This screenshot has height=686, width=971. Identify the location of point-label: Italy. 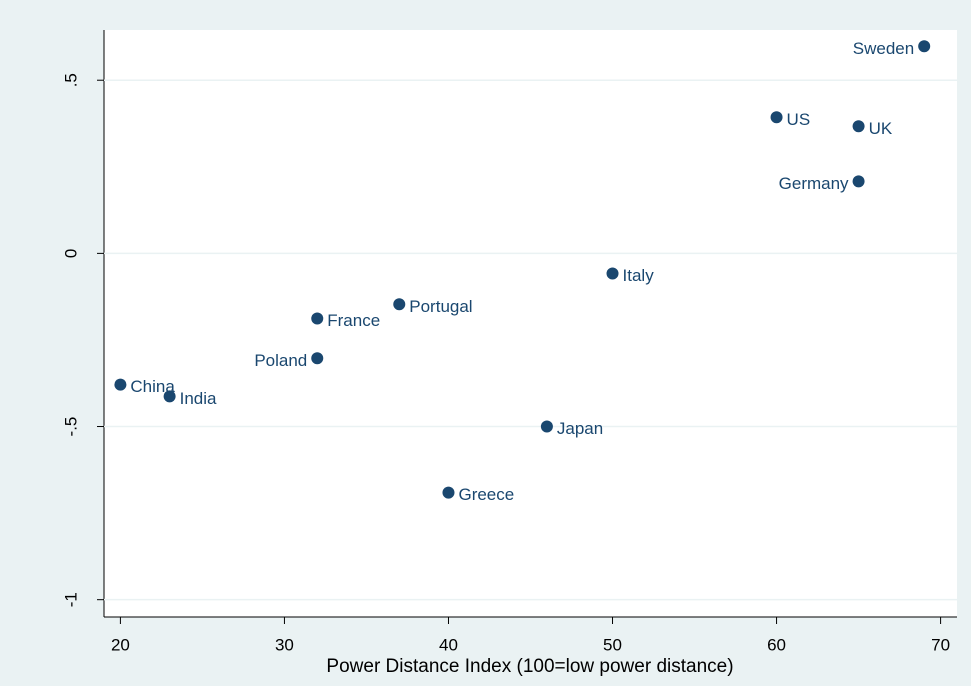
(639, 275).